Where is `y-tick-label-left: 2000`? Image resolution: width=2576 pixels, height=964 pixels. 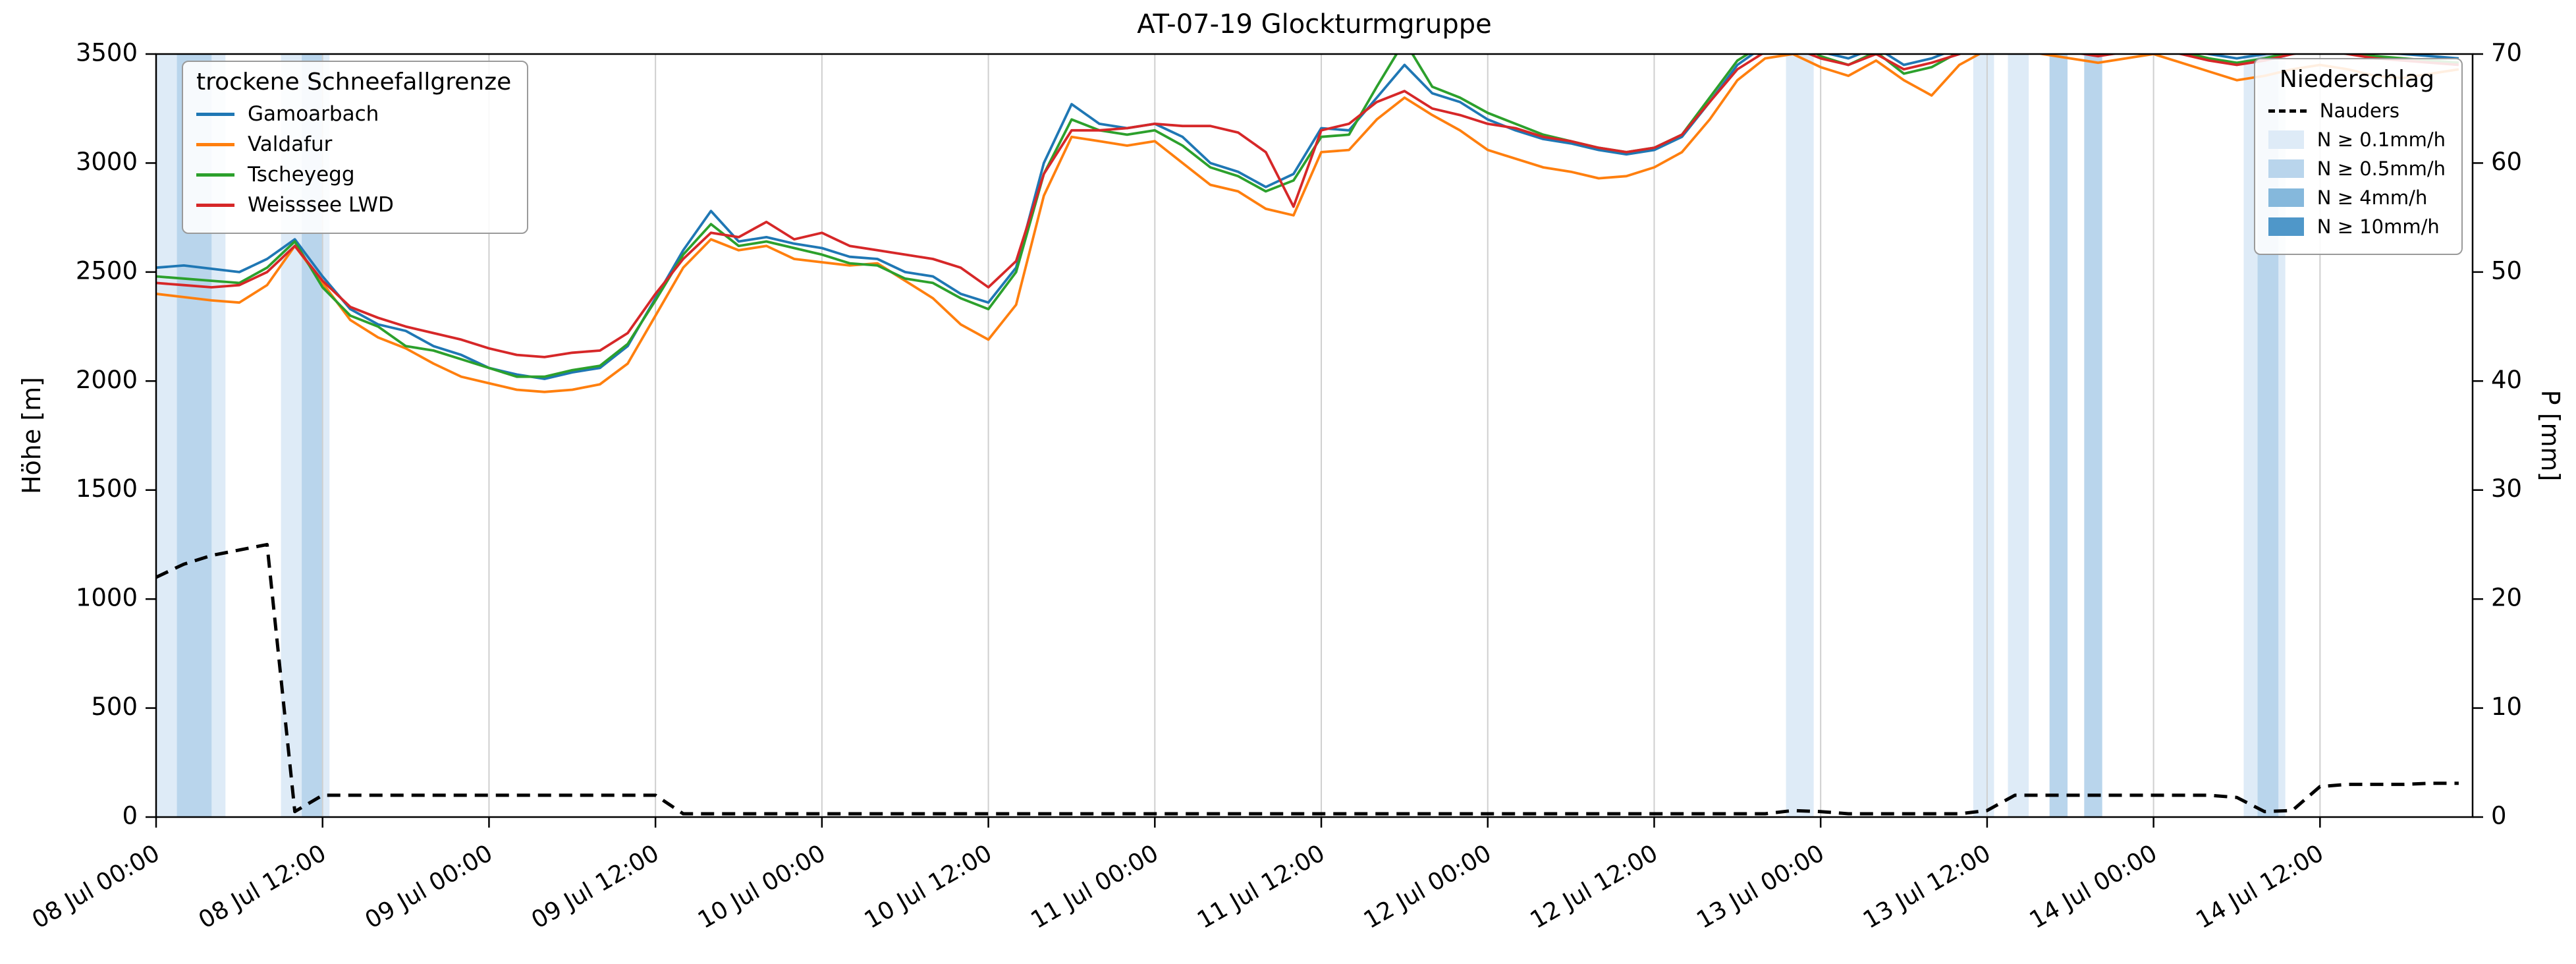 y-tick-label-left: 2000 is located at coordinates (107, 380).